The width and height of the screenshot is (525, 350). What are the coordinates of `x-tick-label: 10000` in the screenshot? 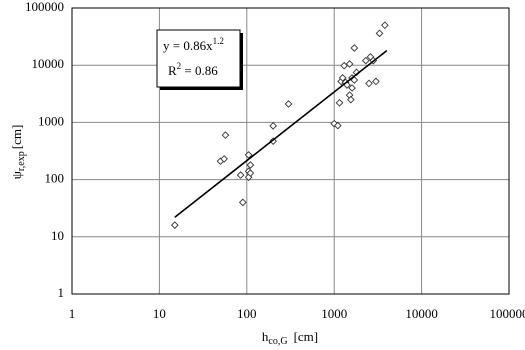 It's located at (421, 313).